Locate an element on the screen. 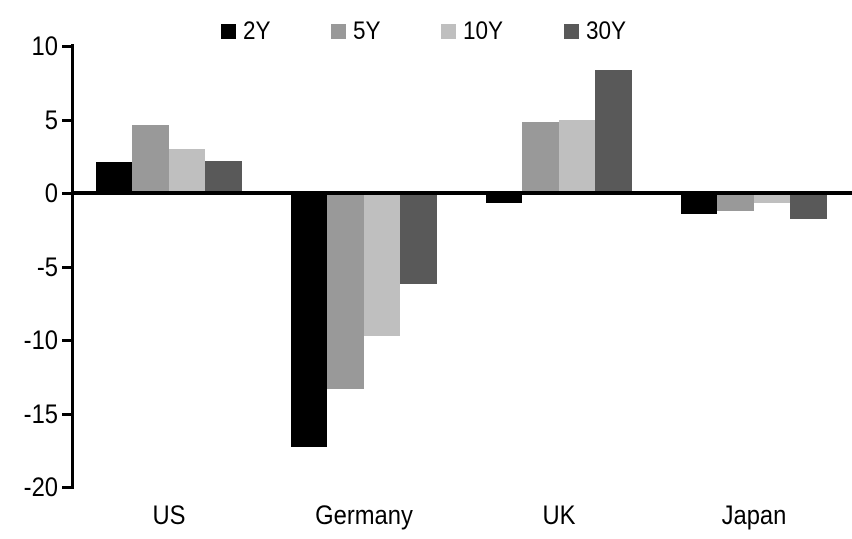 This screenshot has height=539, width=852. bar-japan-5y is located at coordinates (735, 202).